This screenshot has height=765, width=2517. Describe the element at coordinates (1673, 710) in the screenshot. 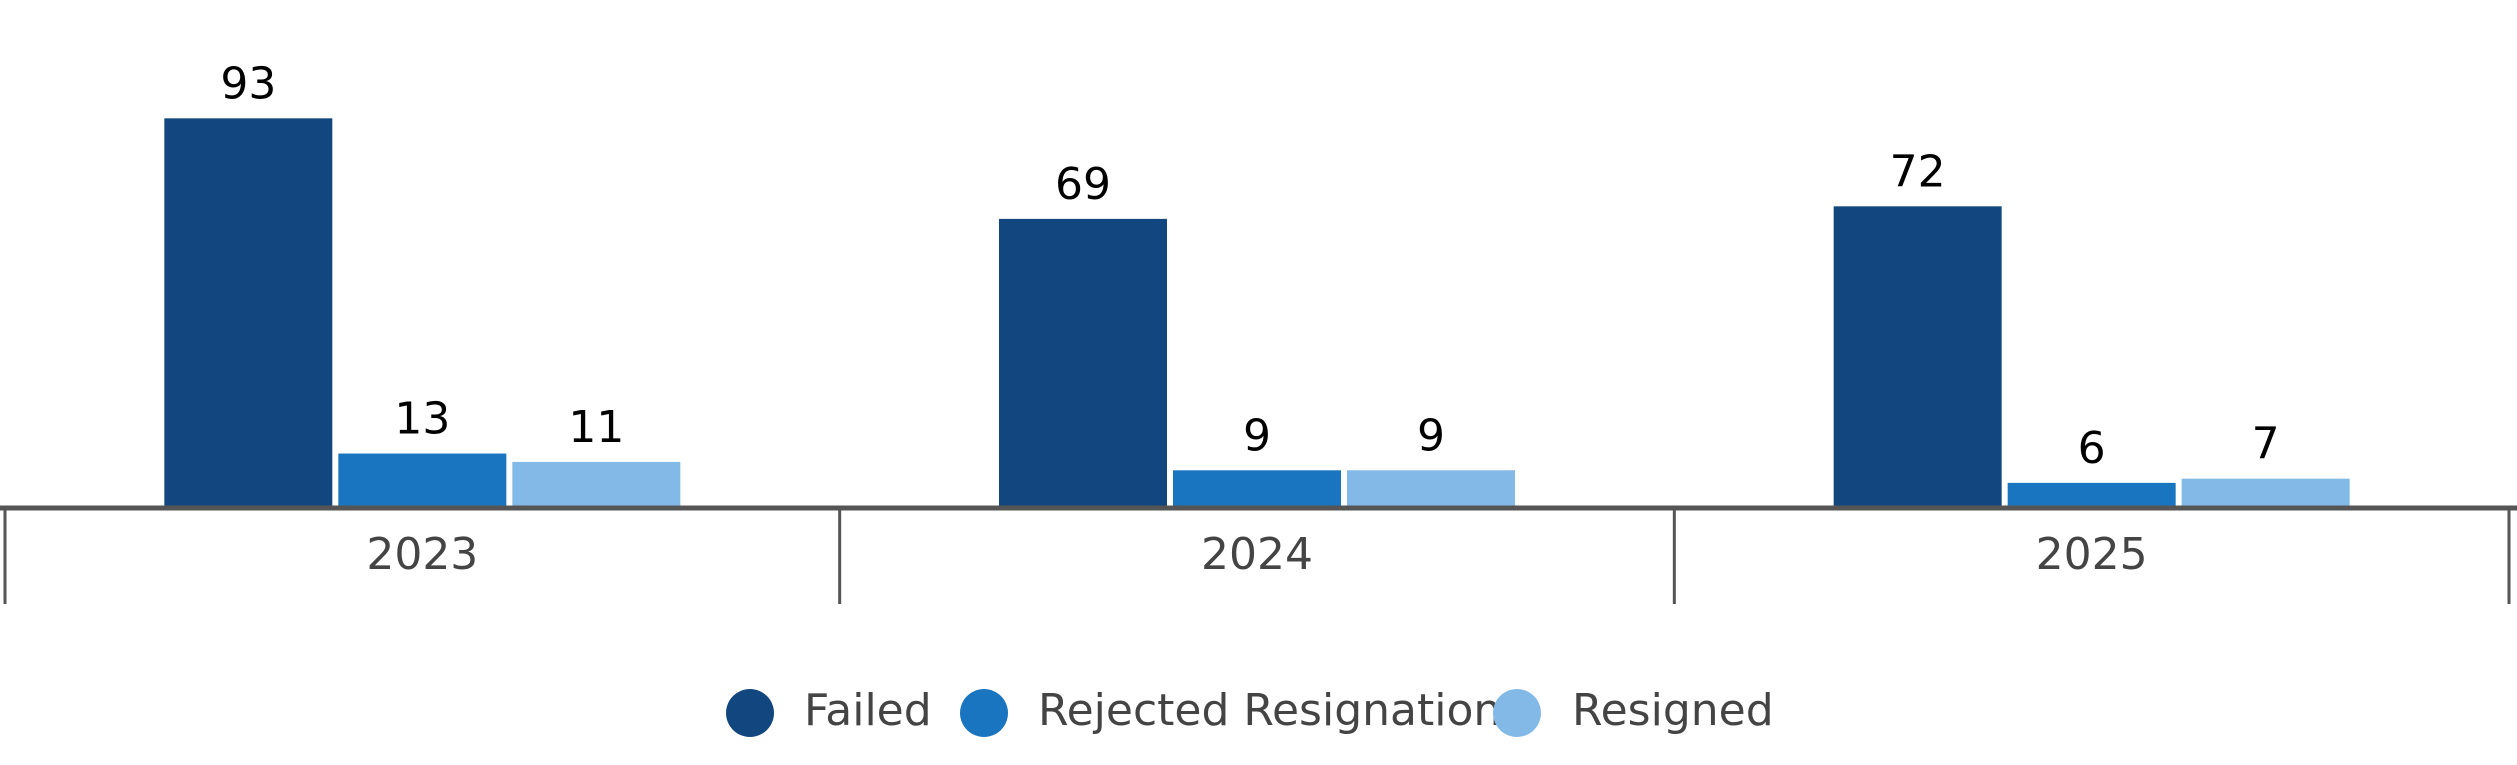

I see `legend-label: Resigned` at that location.